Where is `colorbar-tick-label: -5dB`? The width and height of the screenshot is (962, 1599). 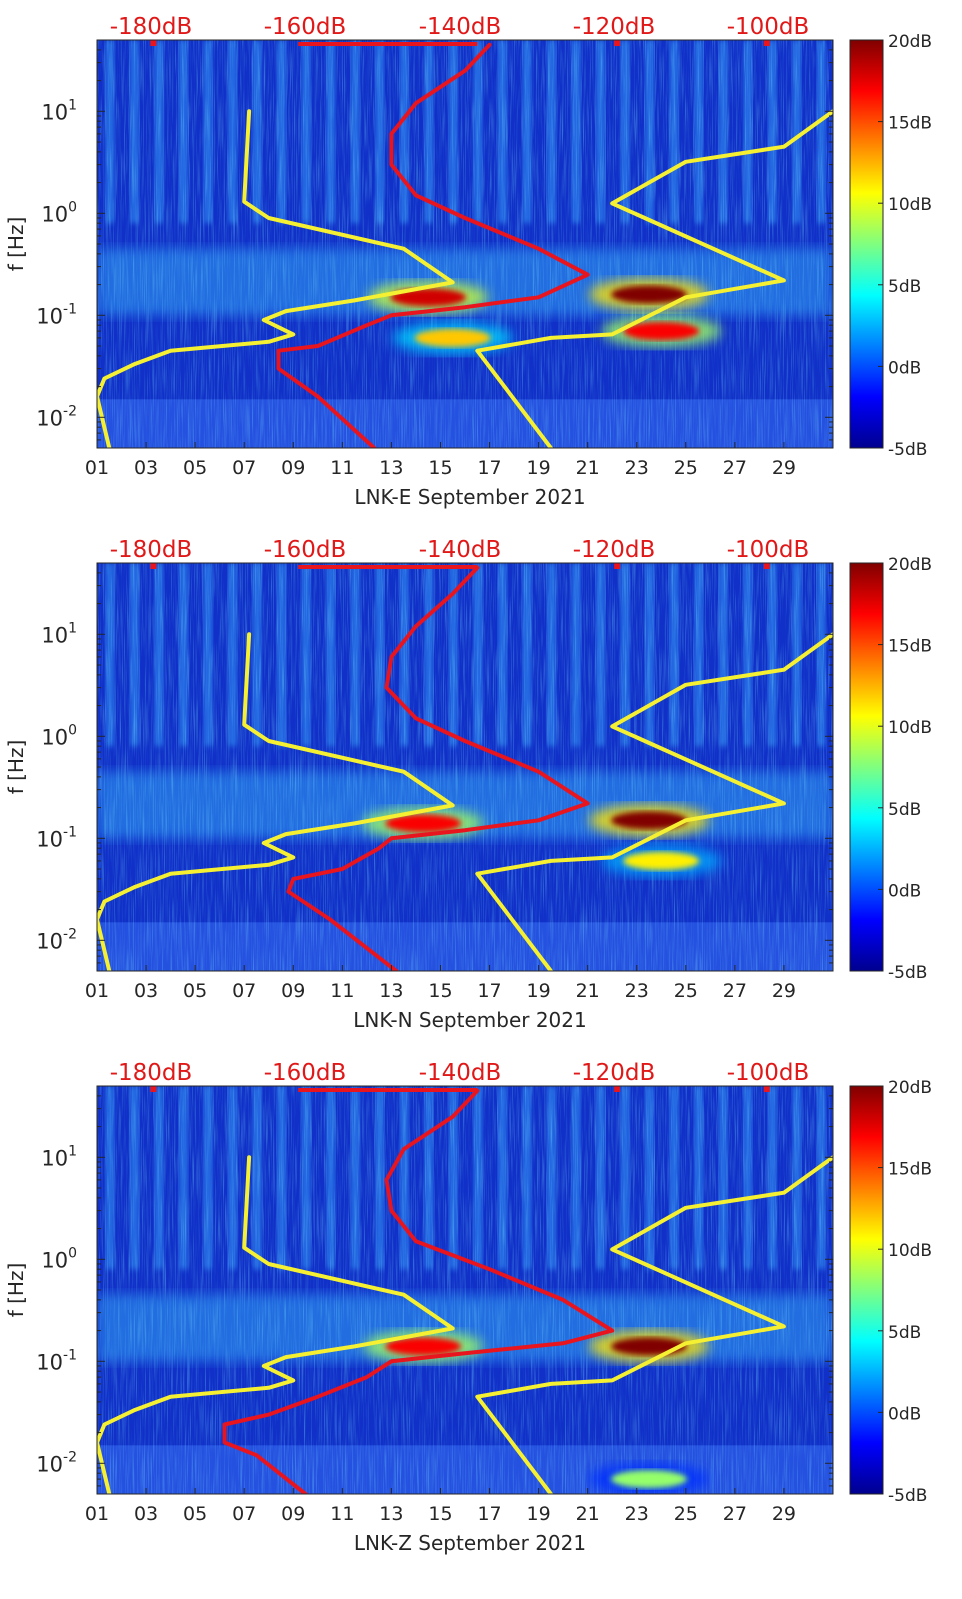
colorbar-tick-label: -5dB is located at coordinates (907, 450).